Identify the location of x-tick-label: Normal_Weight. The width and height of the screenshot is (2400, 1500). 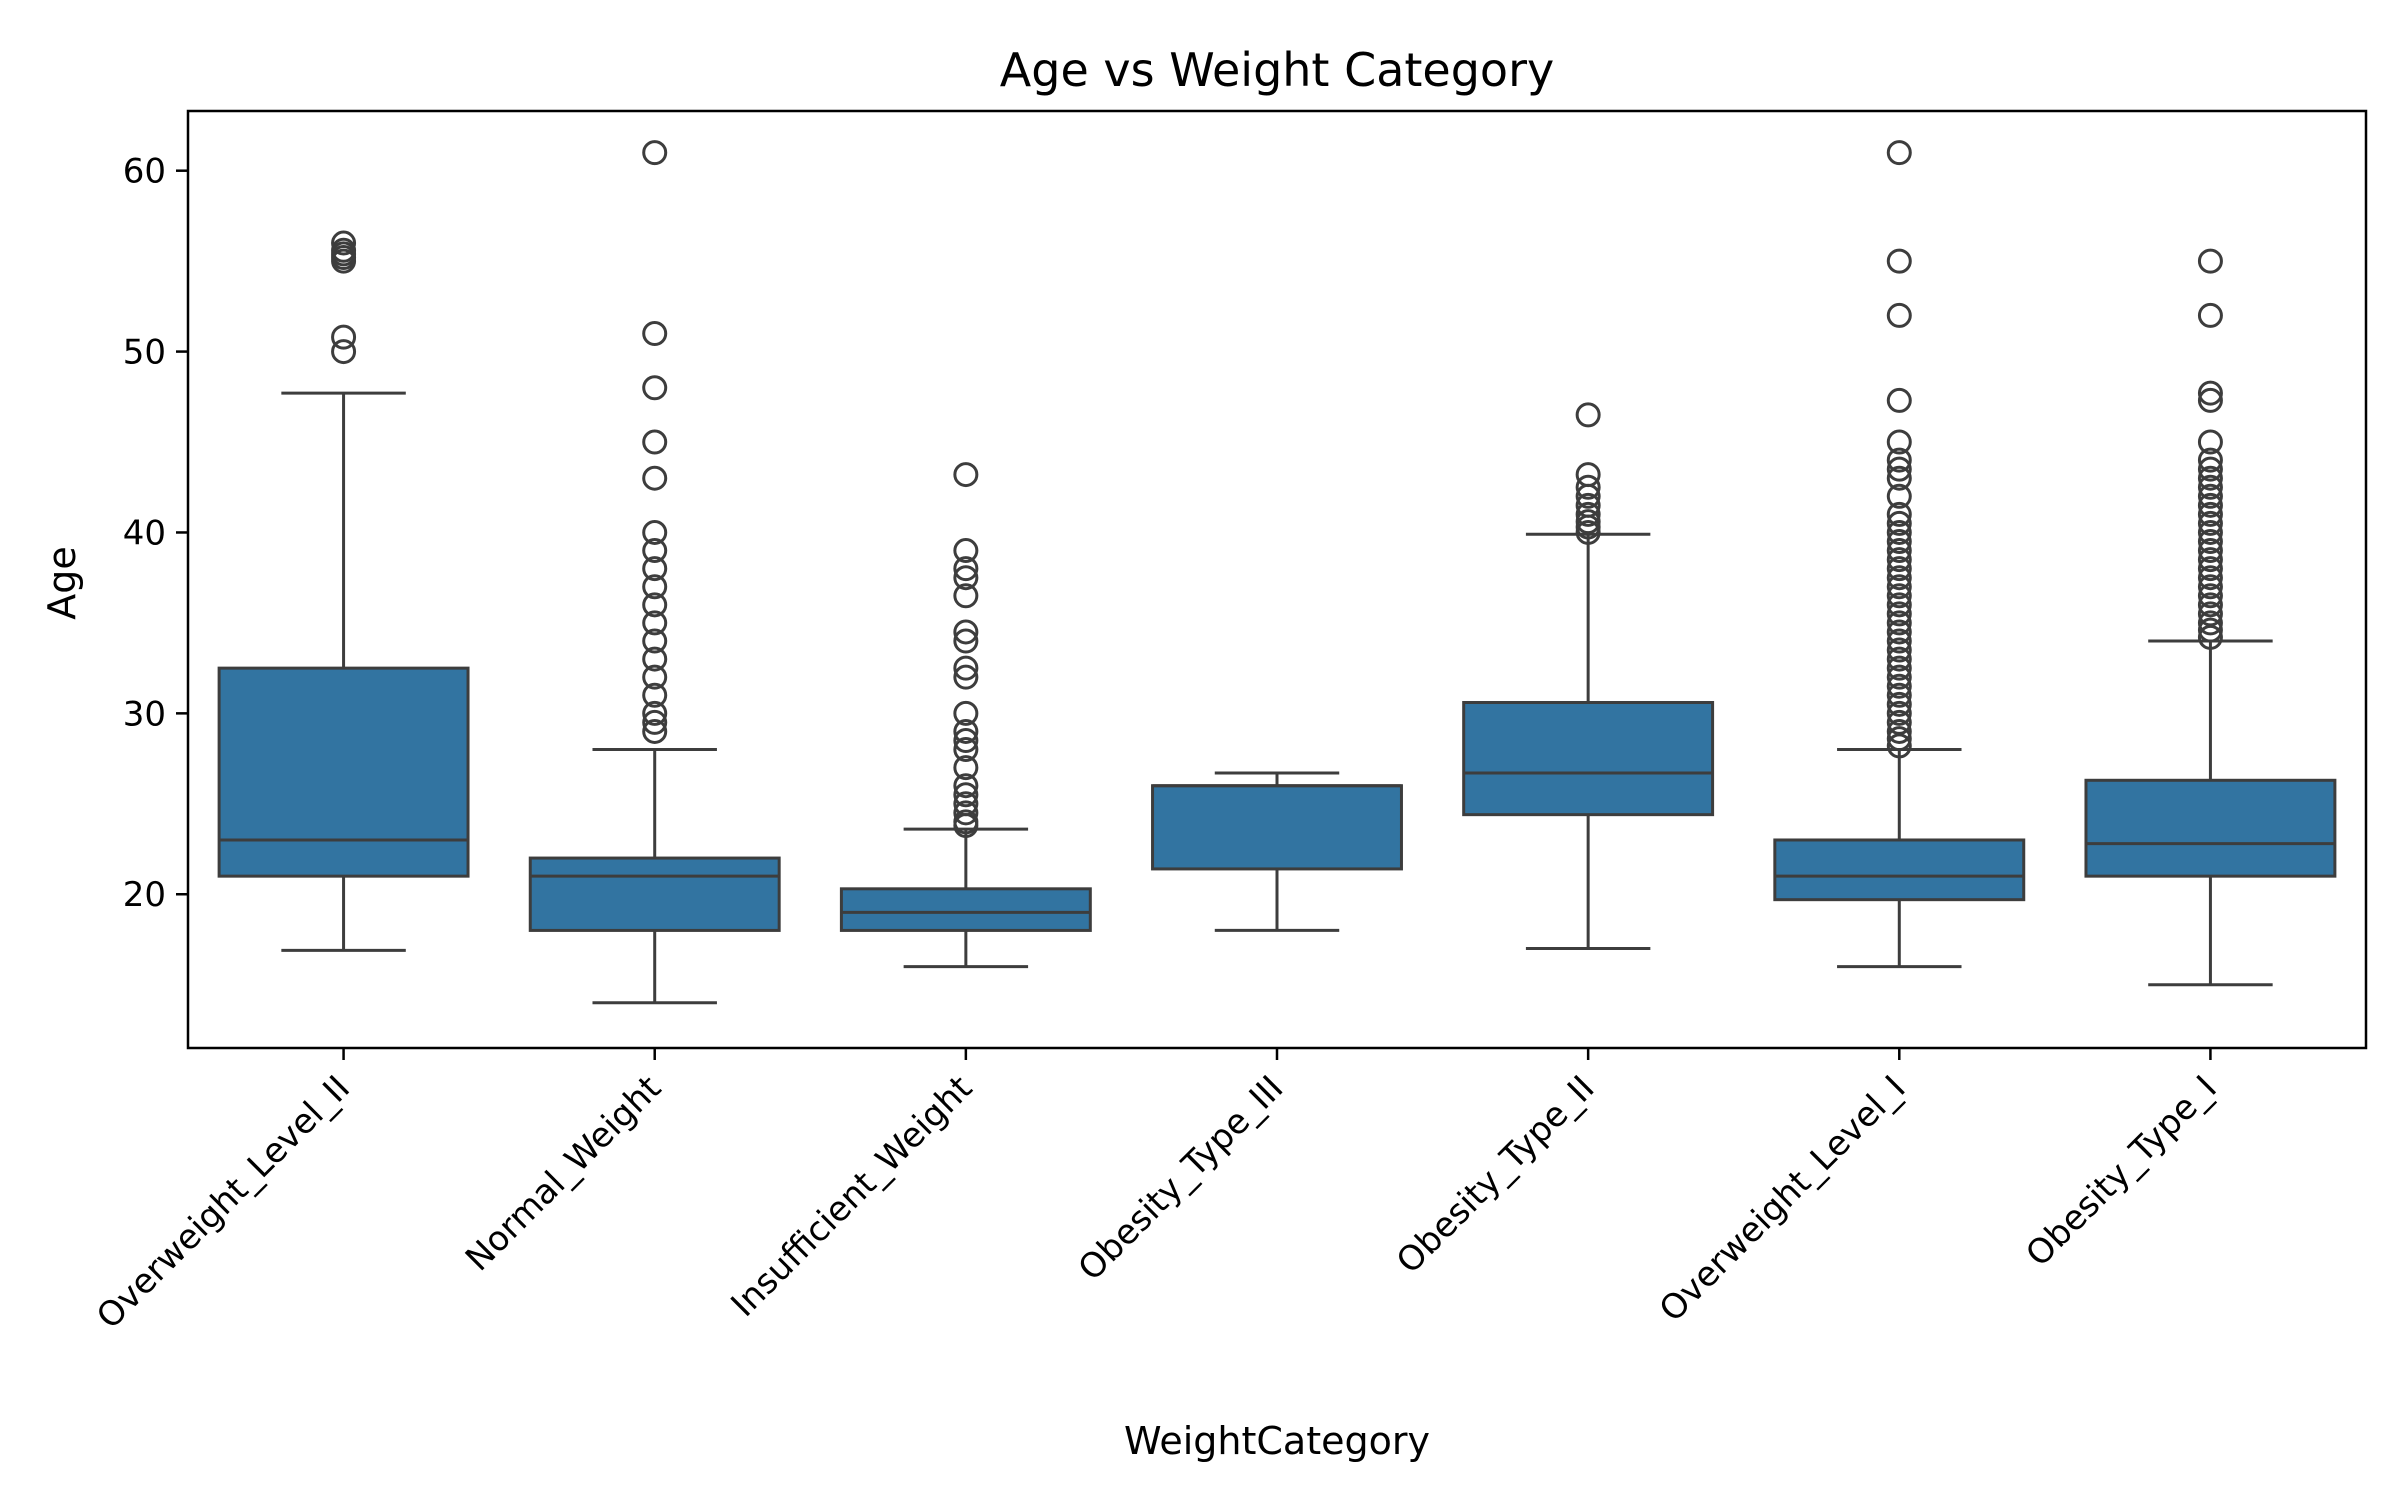
(563, 1173).